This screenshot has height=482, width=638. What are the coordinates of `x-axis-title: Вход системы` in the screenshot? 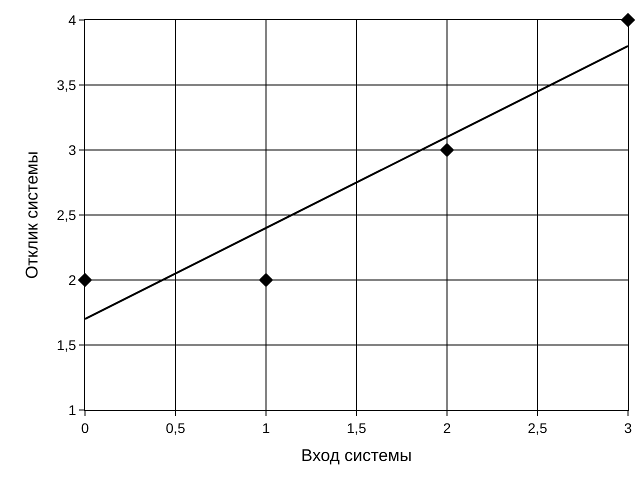 It's located at (356, 456).